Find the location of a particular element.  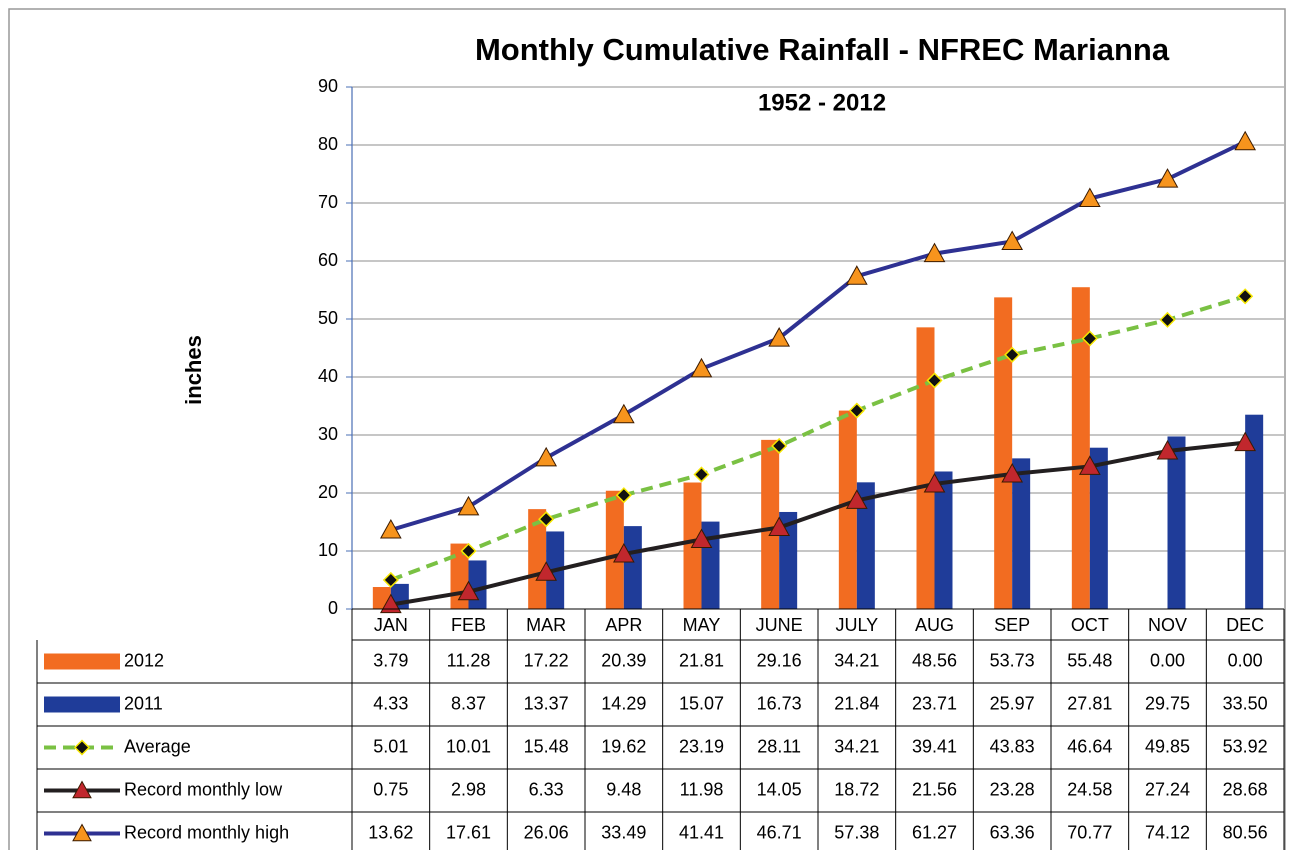

table-cell: 61.27 is located at coordinates (934, 832).